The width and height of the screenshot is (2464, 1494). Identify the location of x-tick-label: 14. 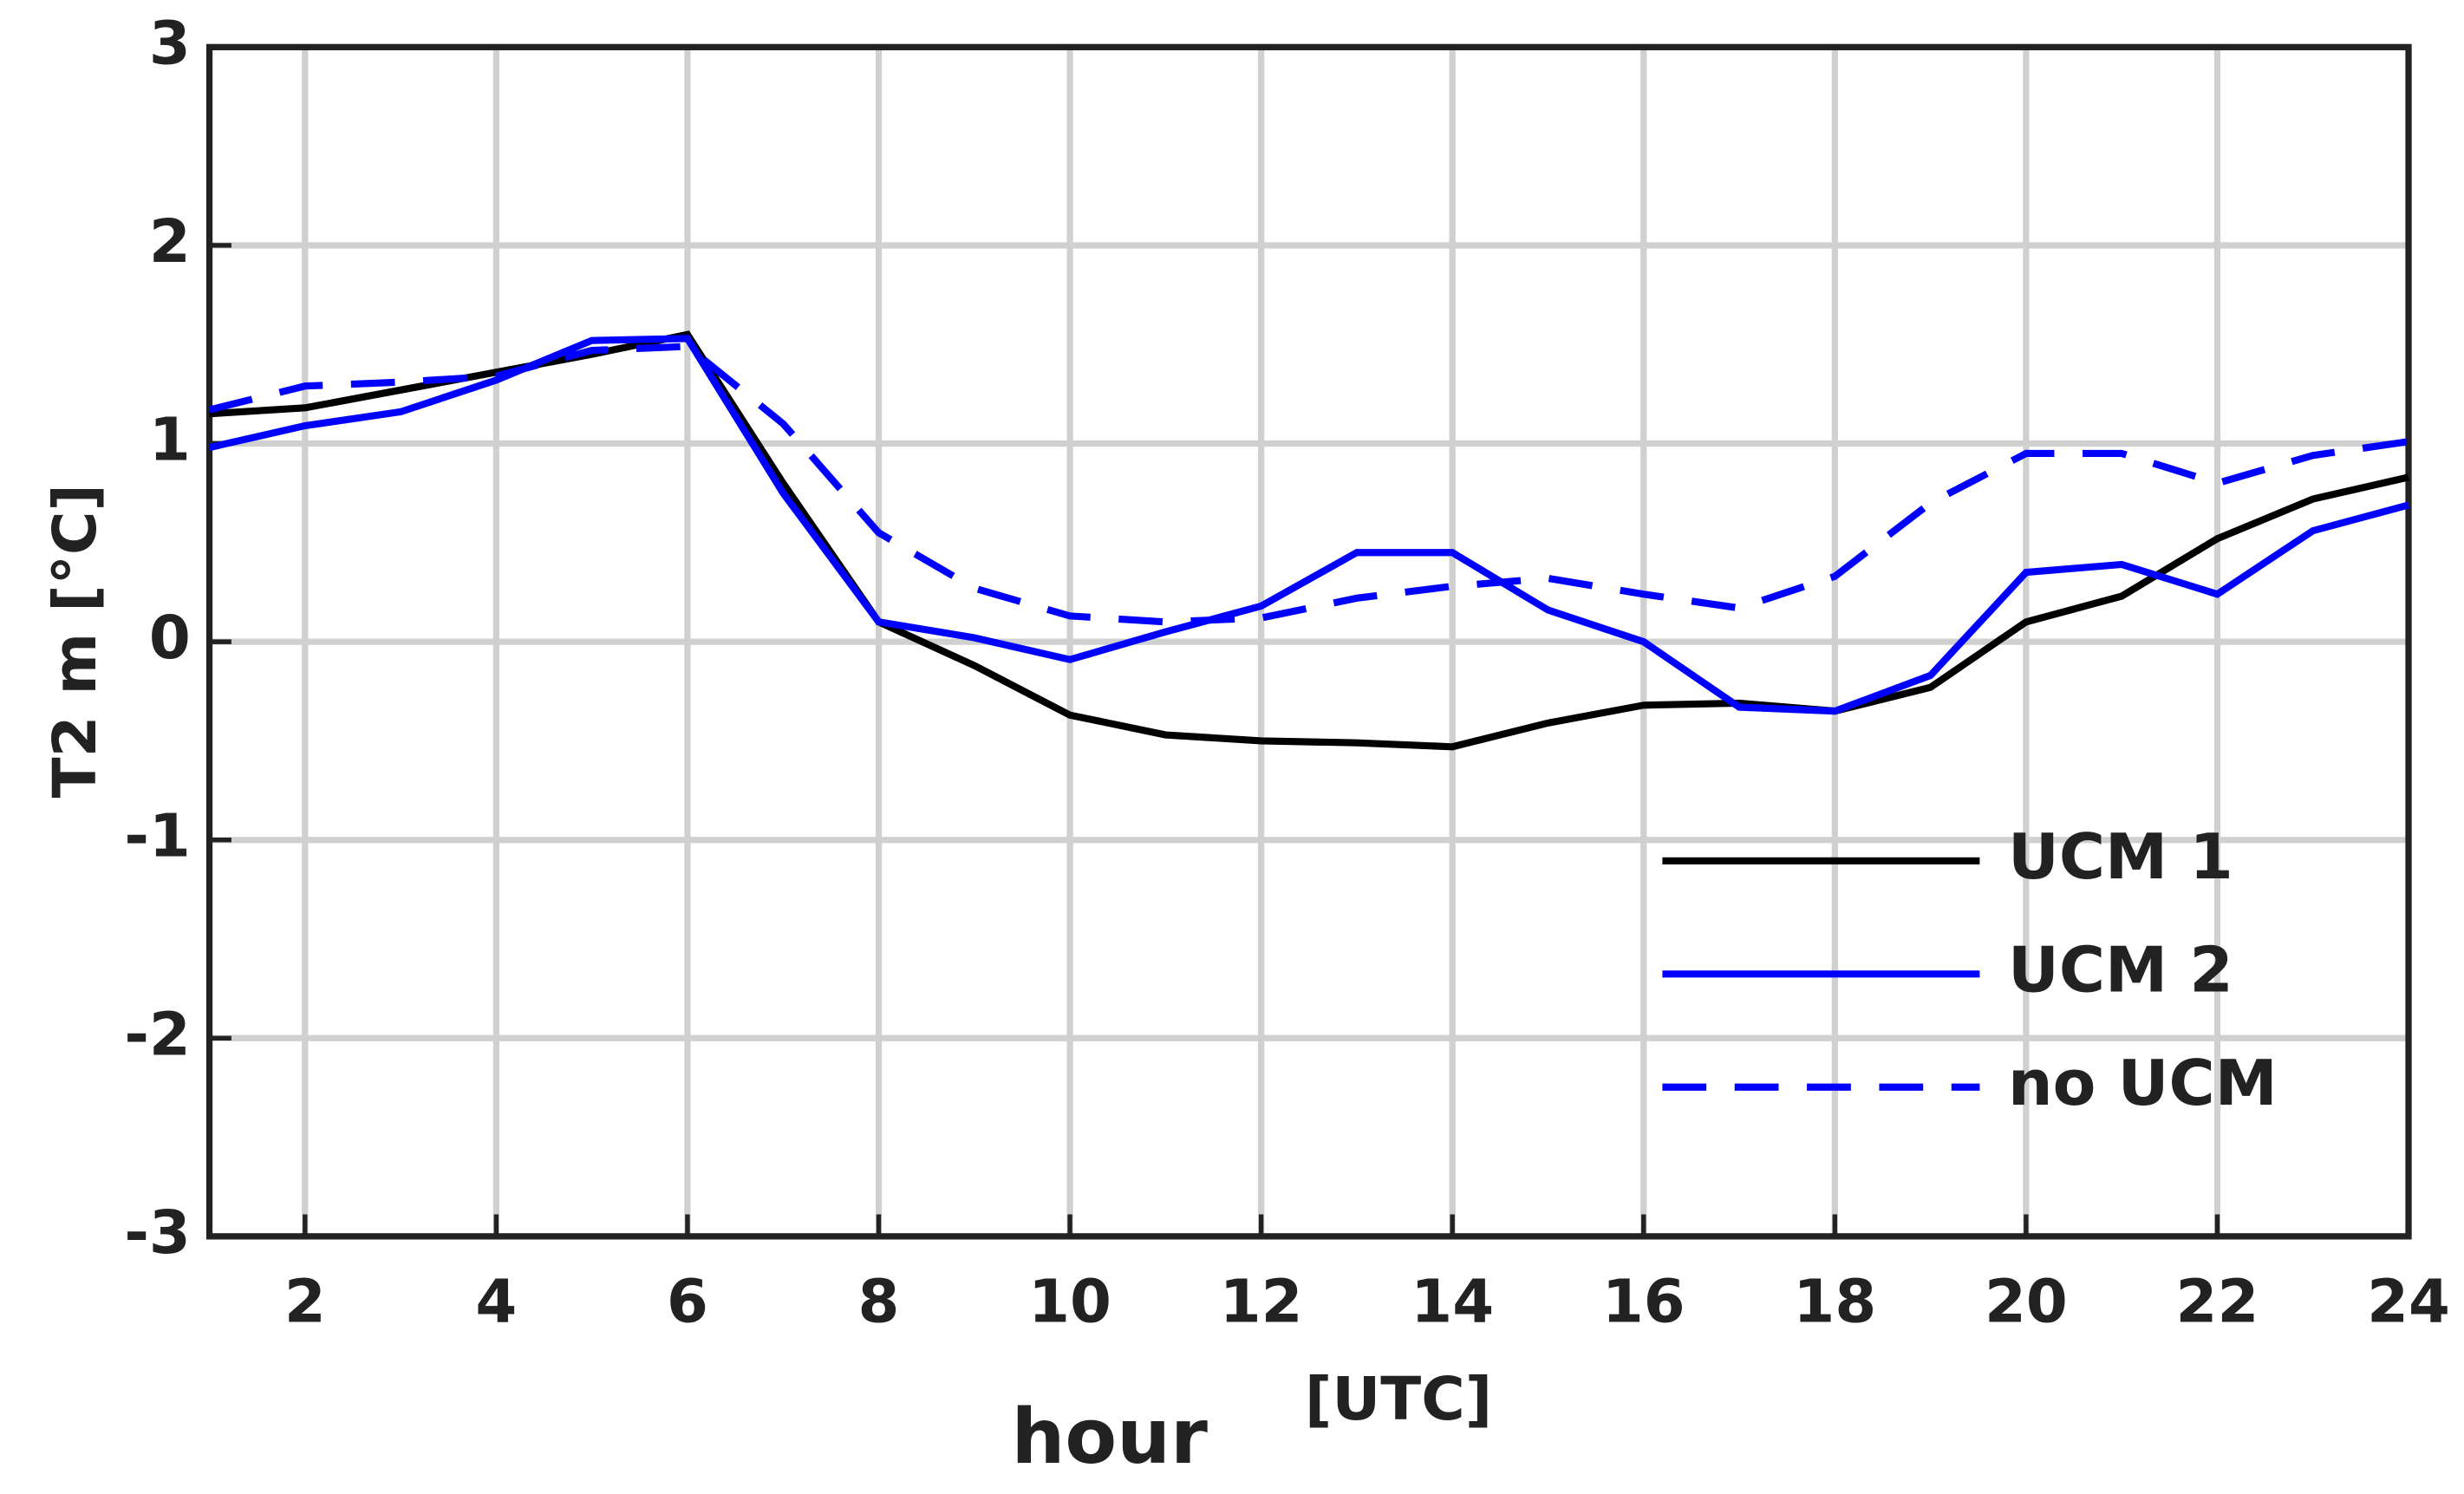
(1452, 1302).